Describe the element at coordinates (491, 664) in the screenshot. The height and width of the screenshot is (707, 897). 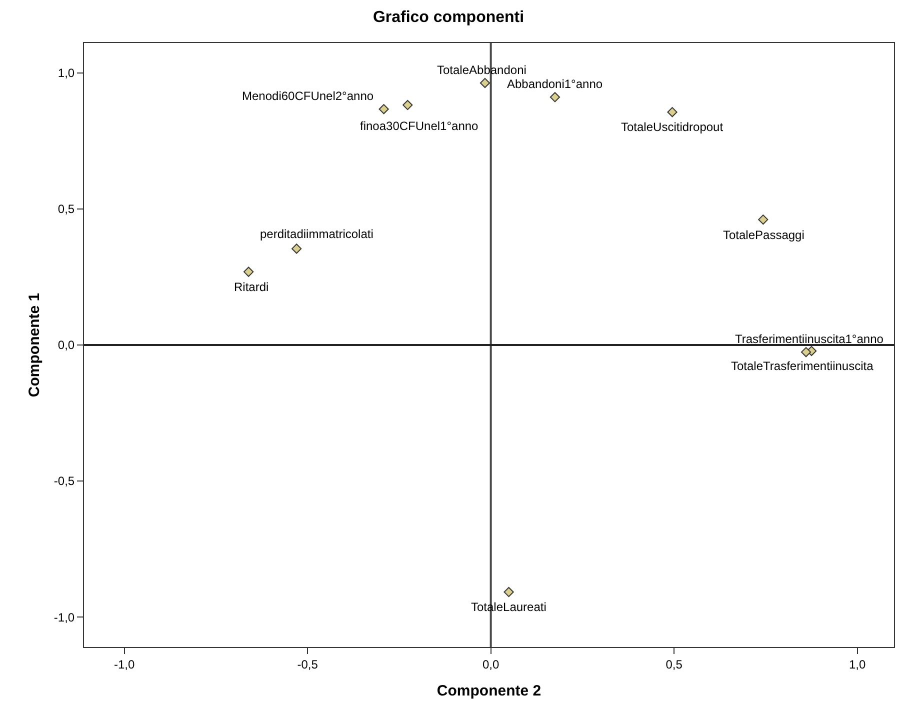
I see `x-tick-label: 0,0` at that location.